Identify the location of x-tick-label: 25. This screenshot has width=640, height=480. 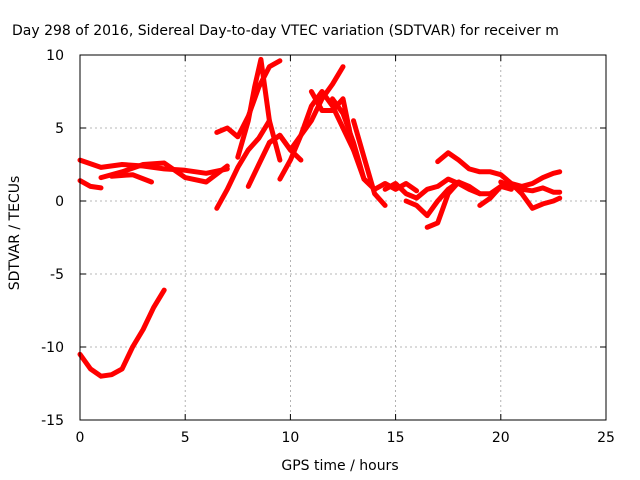
(606, 438).